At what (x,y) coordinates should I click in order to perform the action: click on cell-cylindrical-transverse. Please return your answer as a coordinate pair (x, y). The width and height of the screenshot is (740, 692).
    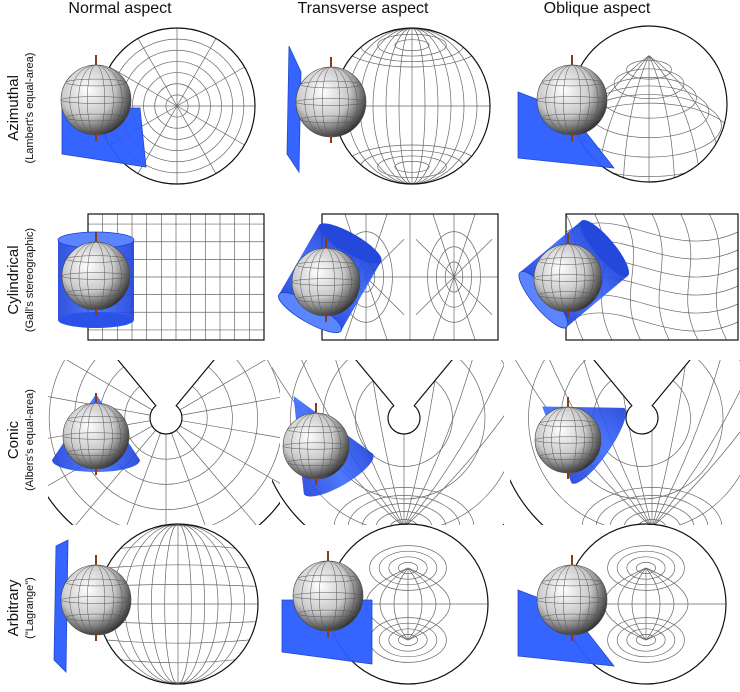
    Looking at the image, I should click on (388, 282).